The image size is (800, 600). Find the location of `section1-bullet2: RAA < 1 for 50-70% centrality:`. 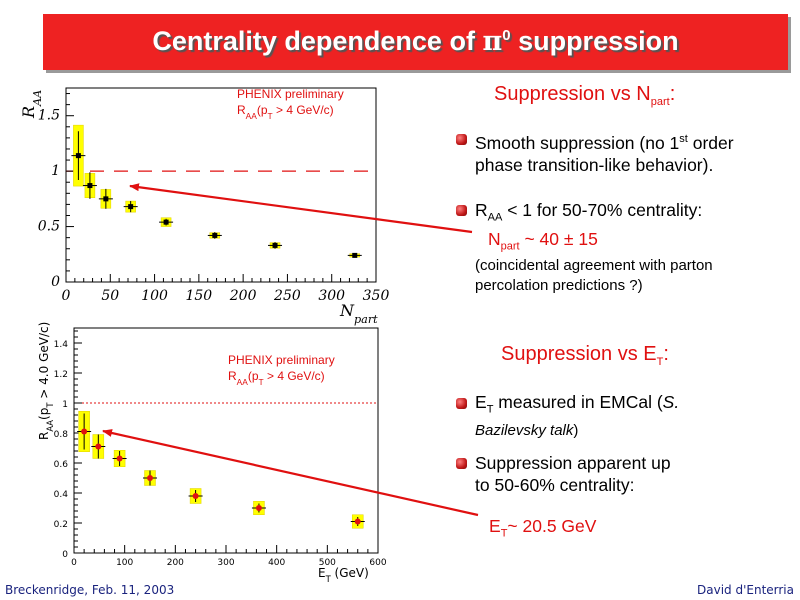

section1-bullet2: RAA < 1 for 50-70% centrality: is located at coordinates (589, 212).